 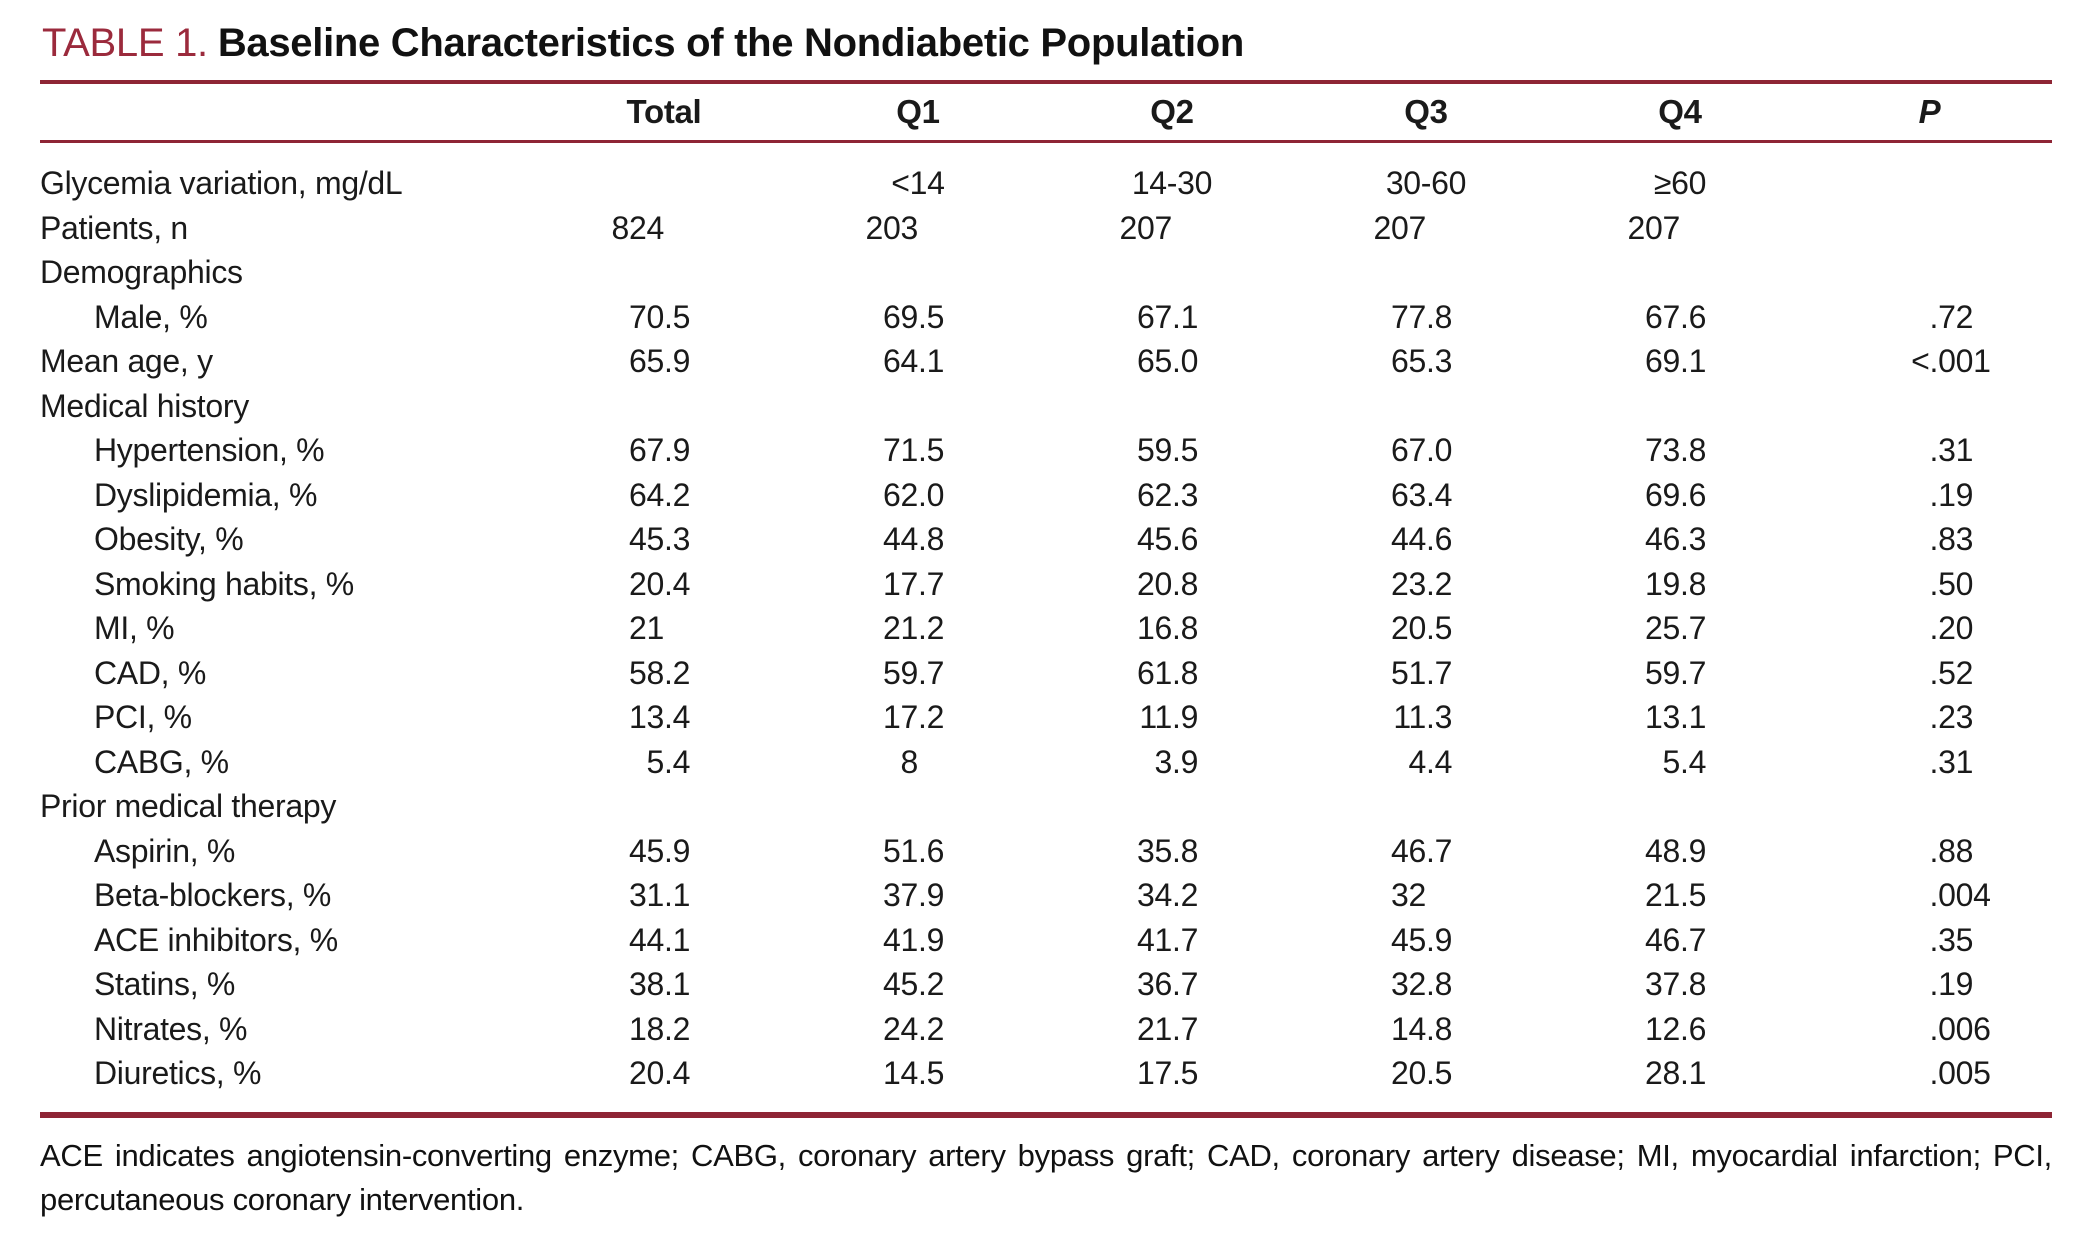 I want to click on value-cell: 21, so click(x=646, y=628).